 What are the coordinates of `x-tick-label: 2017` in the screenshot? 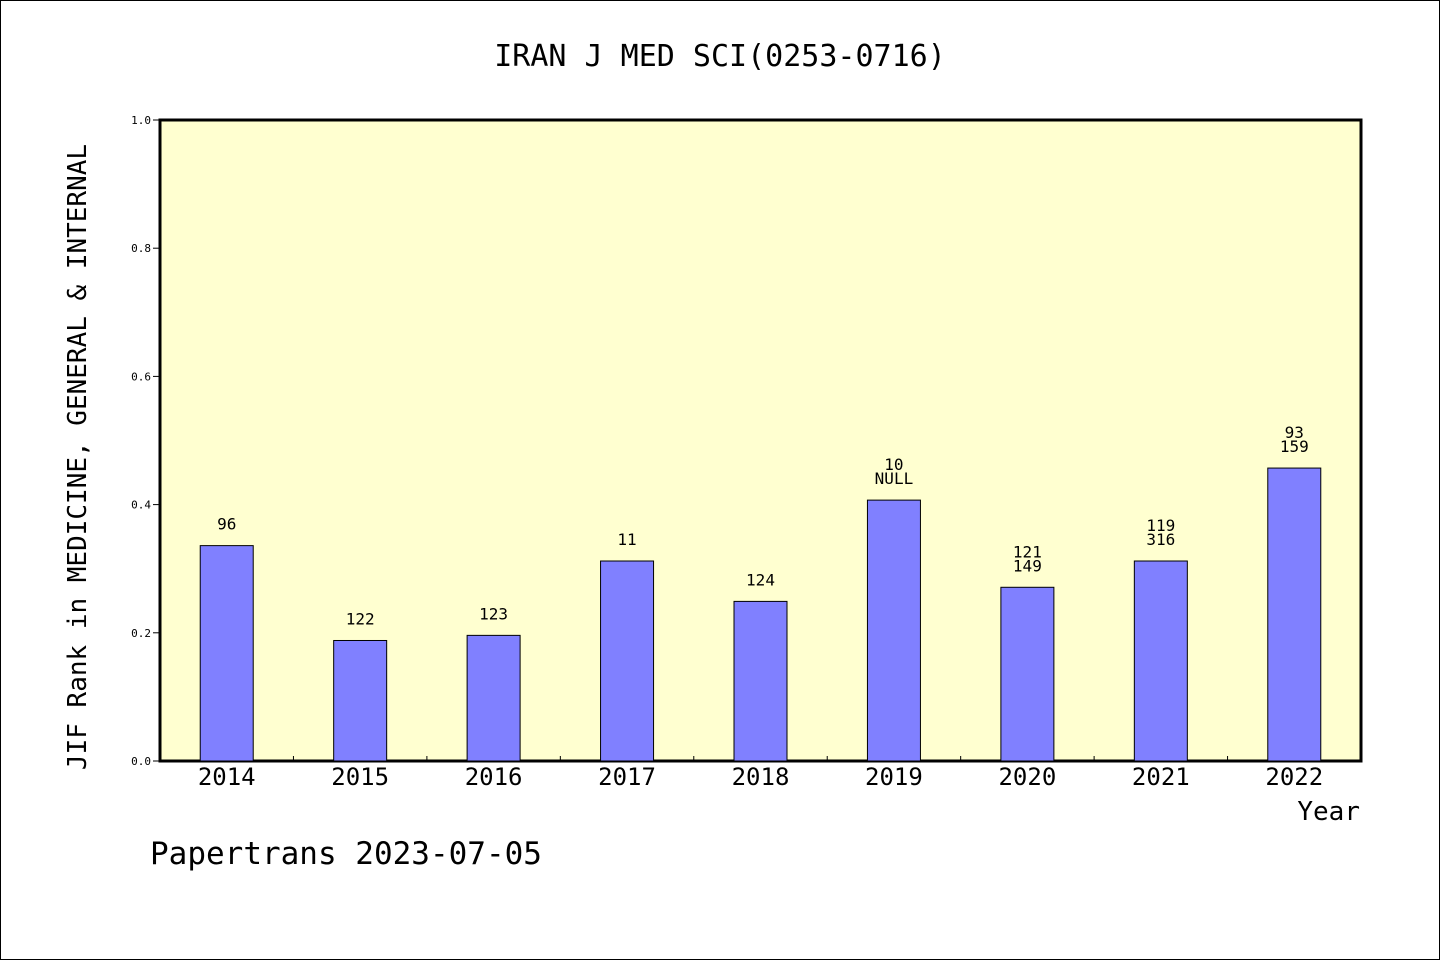 It's located at (627, 777).